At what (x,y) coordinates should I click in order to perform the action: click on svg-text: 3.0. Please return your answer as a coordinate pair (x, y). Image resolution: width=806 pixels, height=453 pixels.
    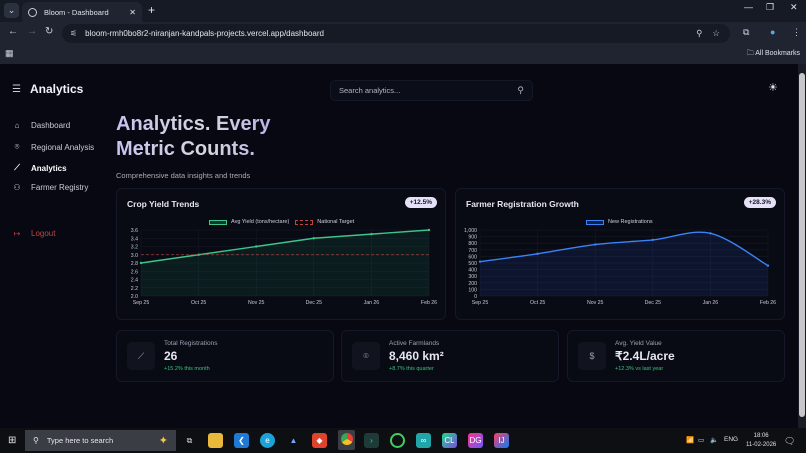
    Looking at the image, I should click on (134, 256).